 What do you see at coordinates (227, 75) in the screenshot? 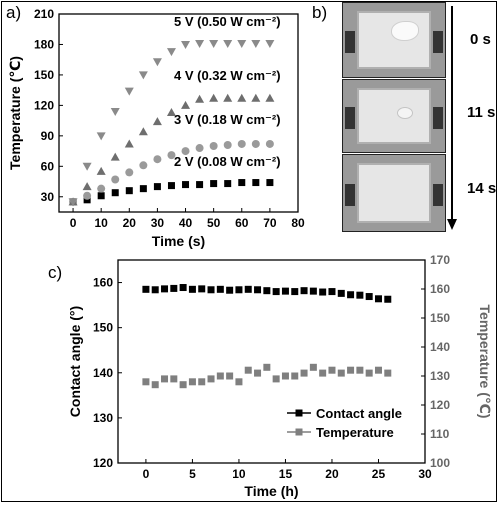
I see `series-label-a-2: 4 V (0.32 W cm⁻²)` at bounding box center [227, 75].